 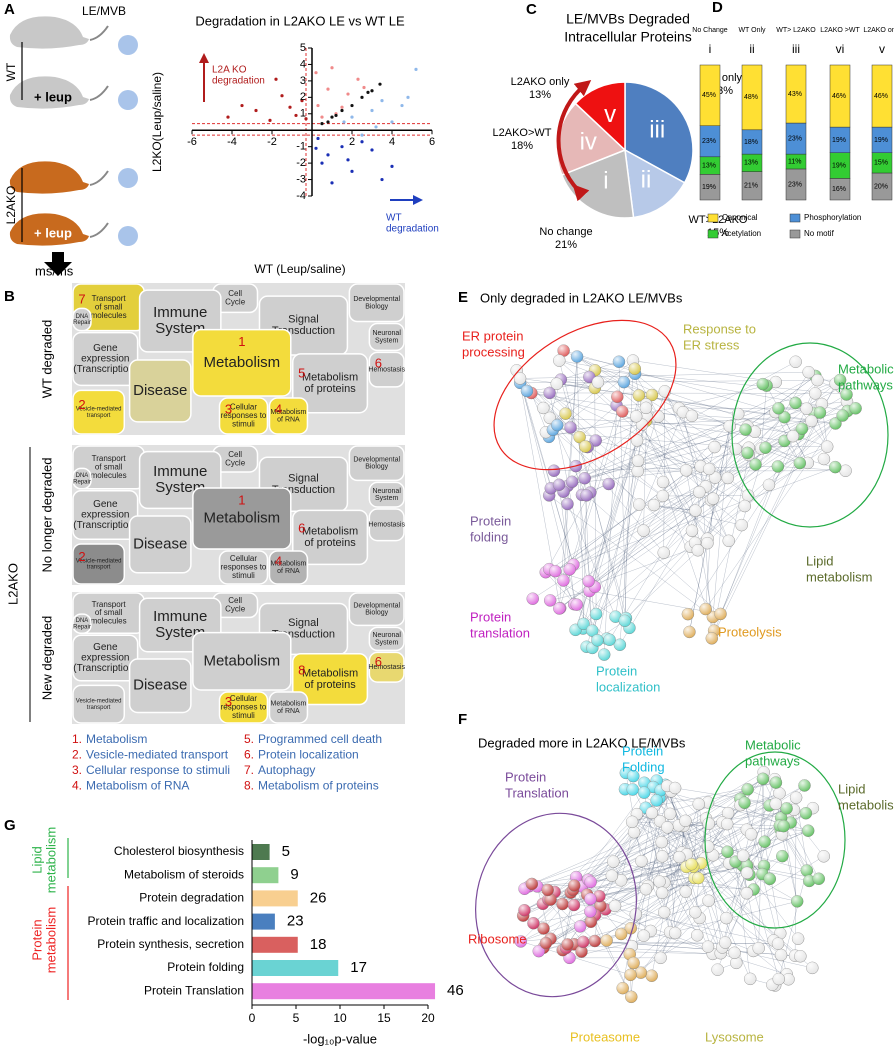 I want to click on cell-number: 5, so click(x=301, y=373).